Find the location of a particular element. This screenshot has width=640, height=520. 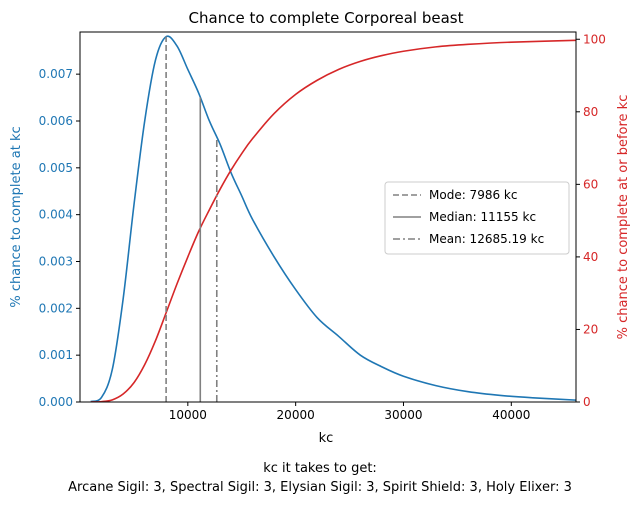

caption-line-1: kc it takes to get: is located at coordinates (320, 468).